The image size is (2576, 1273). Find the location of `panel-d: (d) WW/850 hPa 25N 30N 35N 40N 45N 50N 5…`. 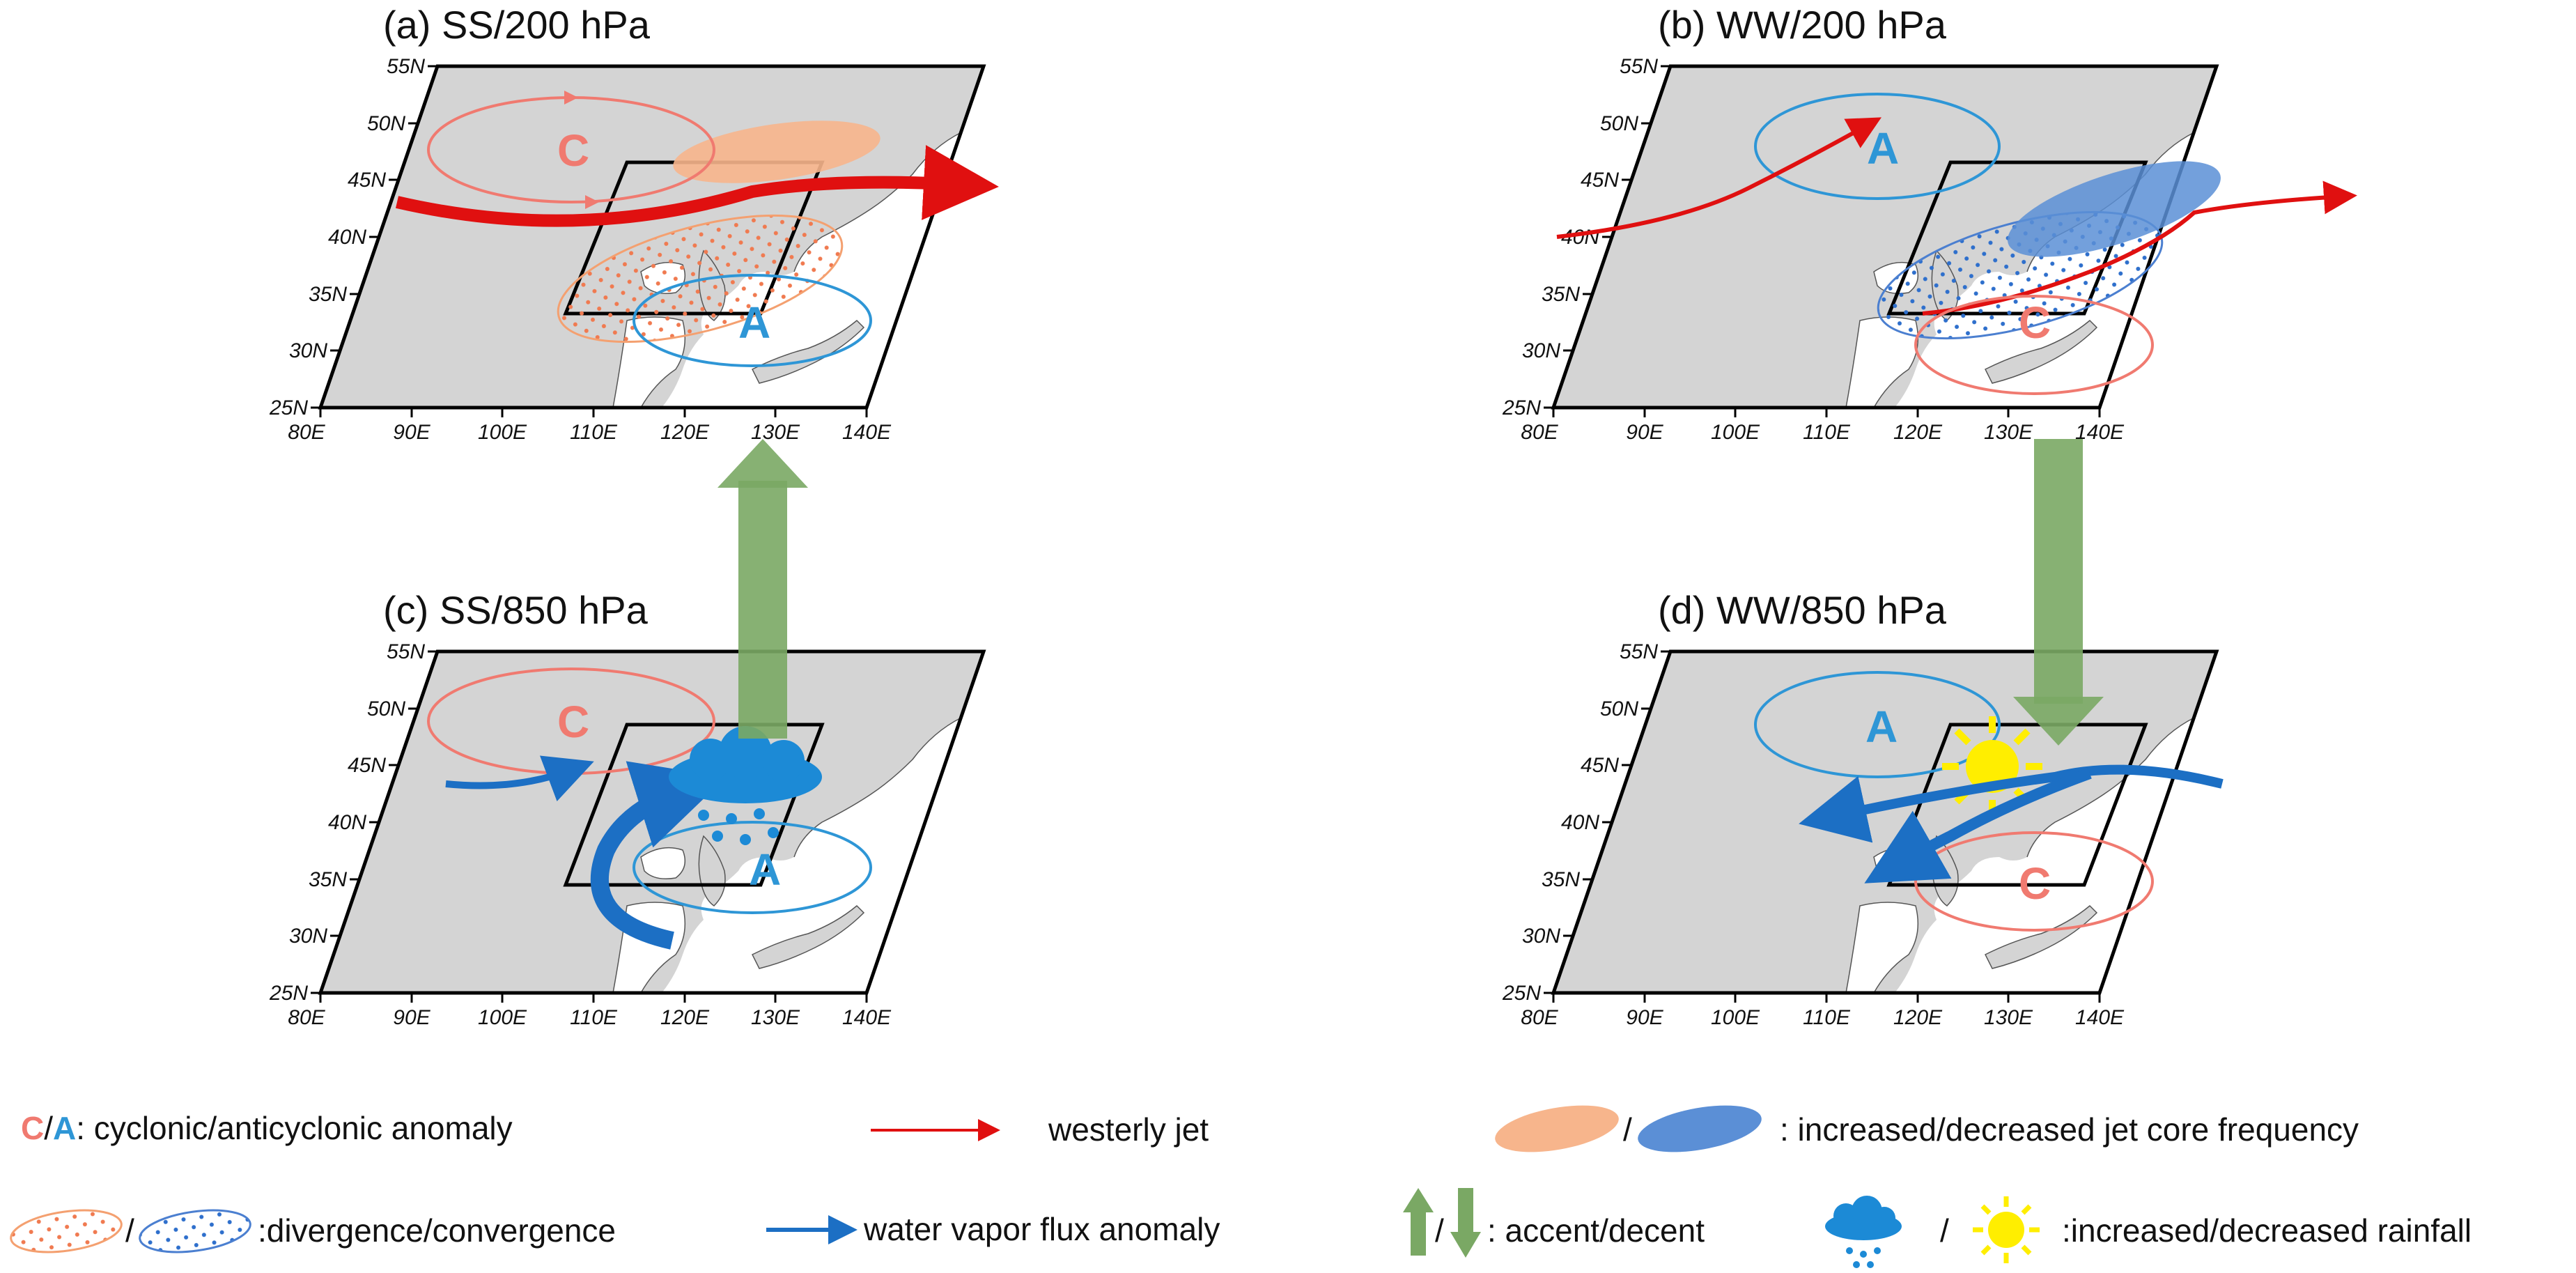

panel-d: (d) WW/850 hPa 25N 30N 35N 40N 45N 50N 5… is located at coordinates (1863, 808).